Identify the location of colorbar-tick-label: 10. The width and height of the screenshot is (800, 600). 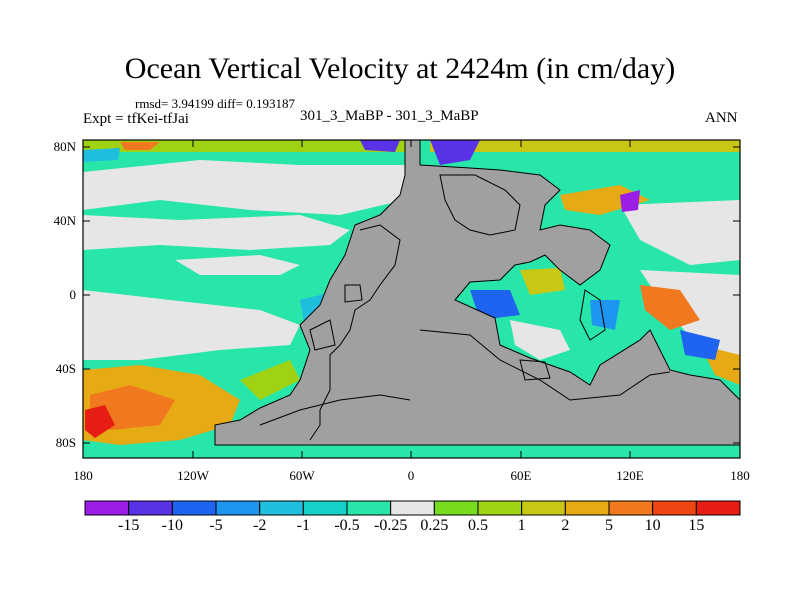
(652, 525).